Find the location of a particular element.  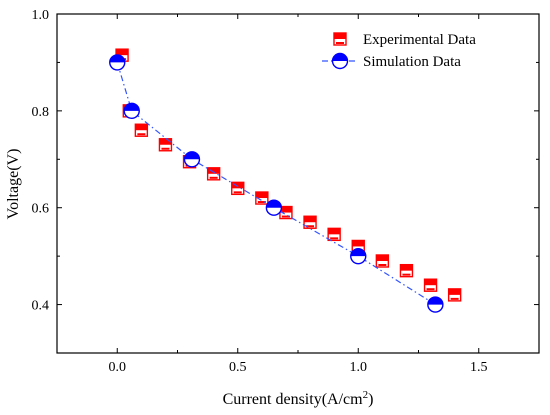

x-tick-label: 0.5 is located at coordinates (238, 367).